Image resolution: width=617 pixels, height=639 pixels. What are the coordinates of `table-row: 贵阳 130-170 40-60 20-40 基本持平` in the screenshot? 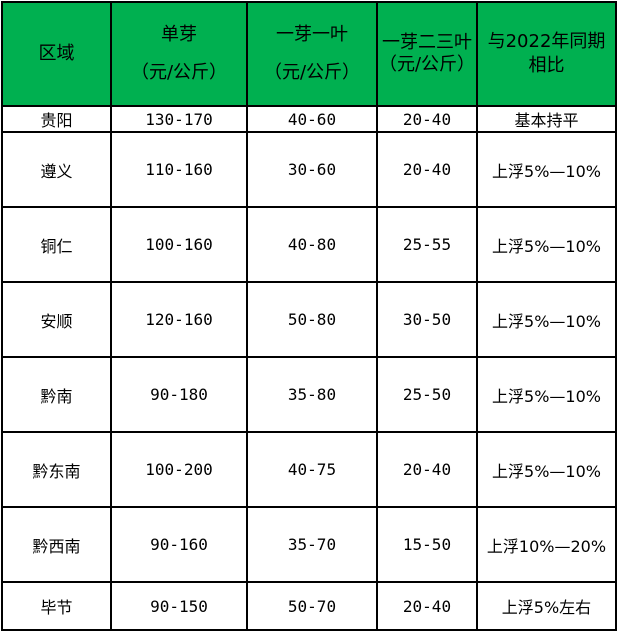 It's located at (309, 119).